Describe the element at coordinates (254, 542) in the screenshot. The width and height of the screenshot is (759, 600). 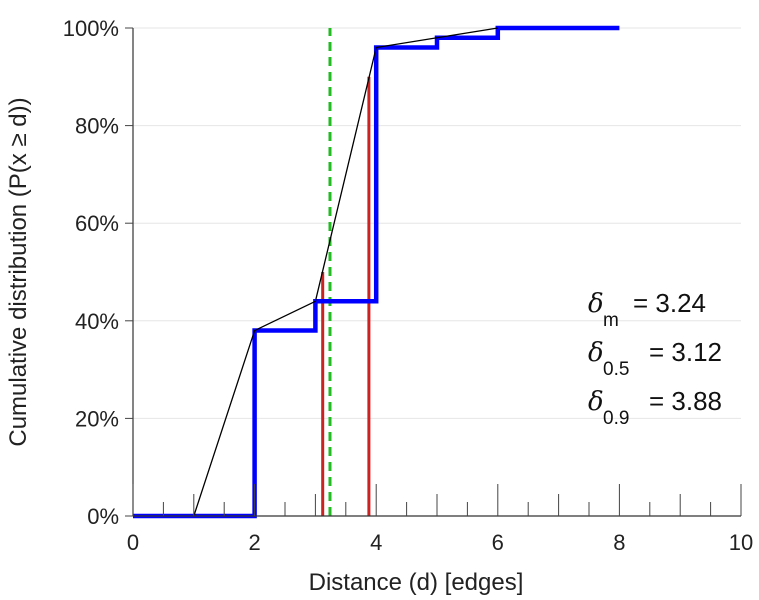
I see `x-tick-label: 2` at that location.